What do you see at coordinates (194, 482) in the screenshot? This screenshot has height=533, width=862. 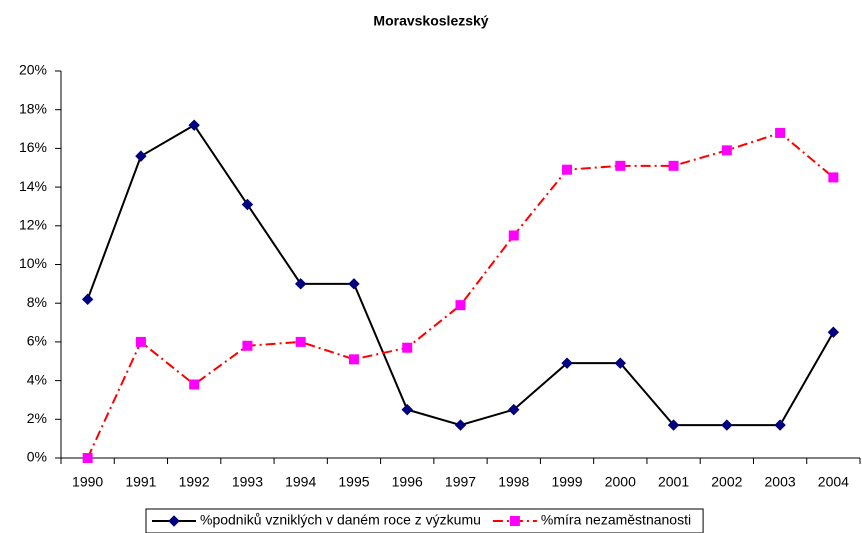 I see `x-tick-label: 1992` at bounding box center [194, 482].